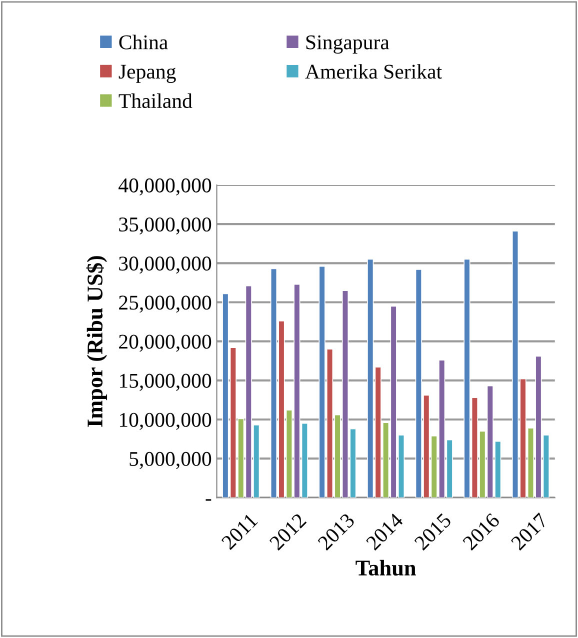 This screenshot has width=578, height=638. What do you see at coordinates (155, 100) in the screenshot?
I see `legend-label: Thailand` at bounding box center [155, 100].